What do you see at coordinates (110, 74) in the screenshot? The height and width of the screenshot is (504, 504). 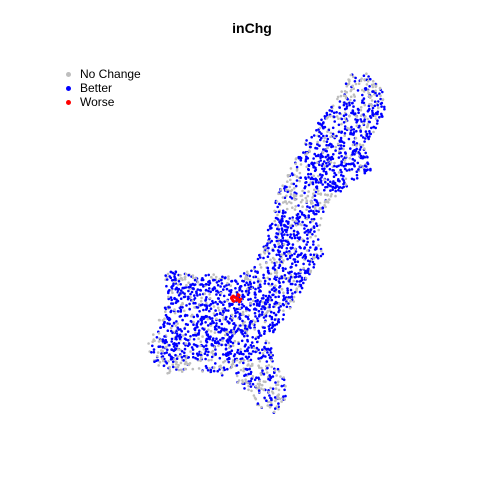 I see `legend-label-no-change: No Change` at bounding box center [110, 74].